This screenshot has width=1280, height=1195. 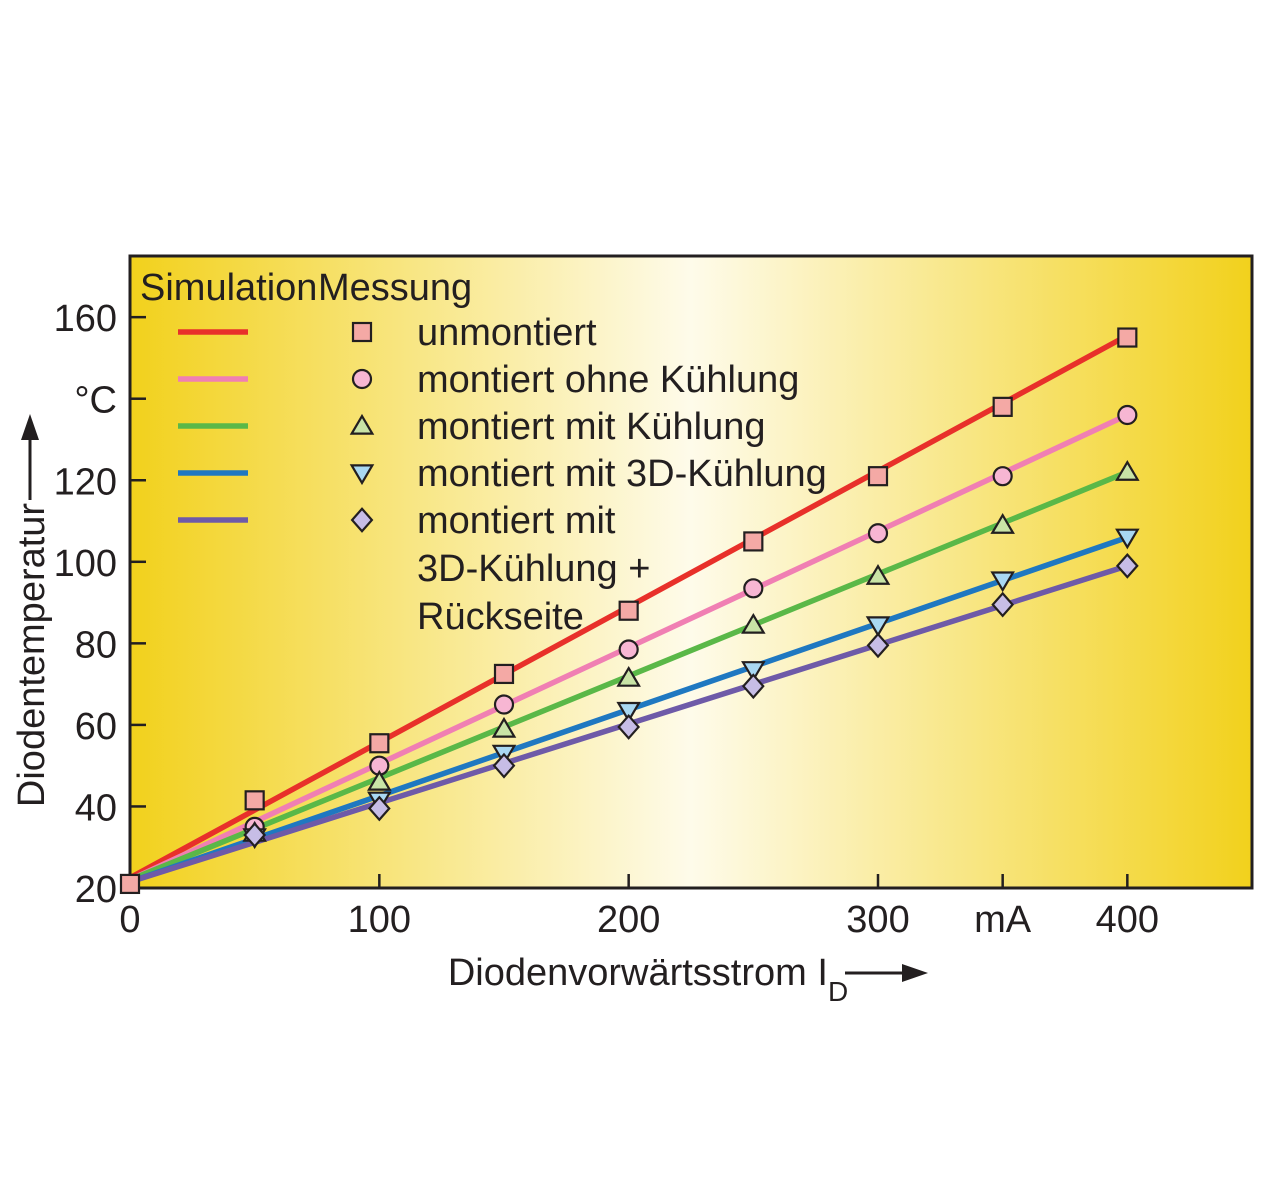 I want to click on legend-entry-montiert-mit-kuehlung: montiert mit Kühlung, so click(x=472, y=427).